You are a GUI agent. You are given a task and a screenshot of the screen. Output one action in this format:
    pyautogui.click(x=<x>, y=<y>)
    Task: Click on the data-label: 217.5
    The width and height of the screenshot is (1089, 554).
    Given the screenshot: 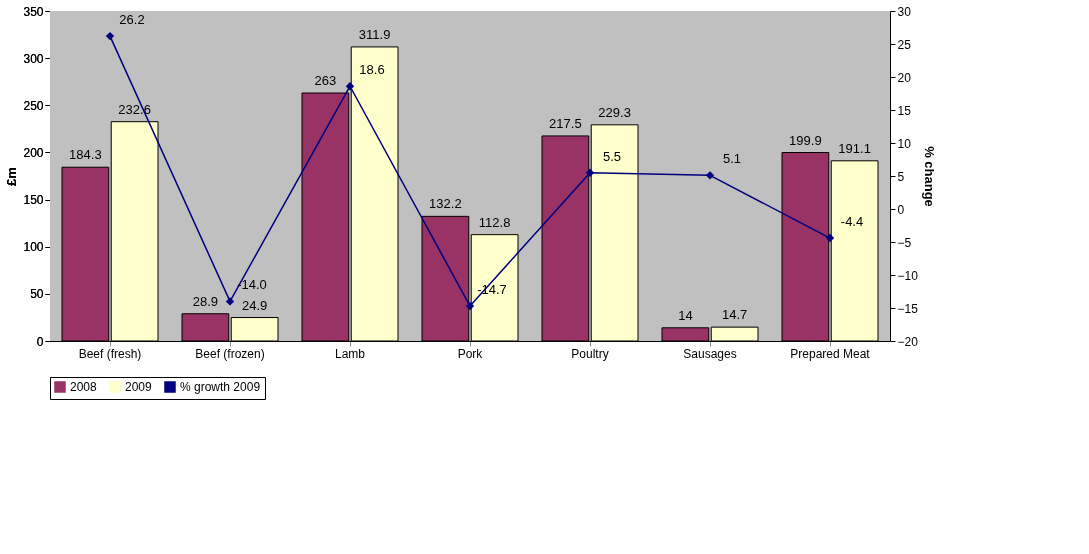 What is the action you would take?
    pyautogui.click(x=565, y=123)
    